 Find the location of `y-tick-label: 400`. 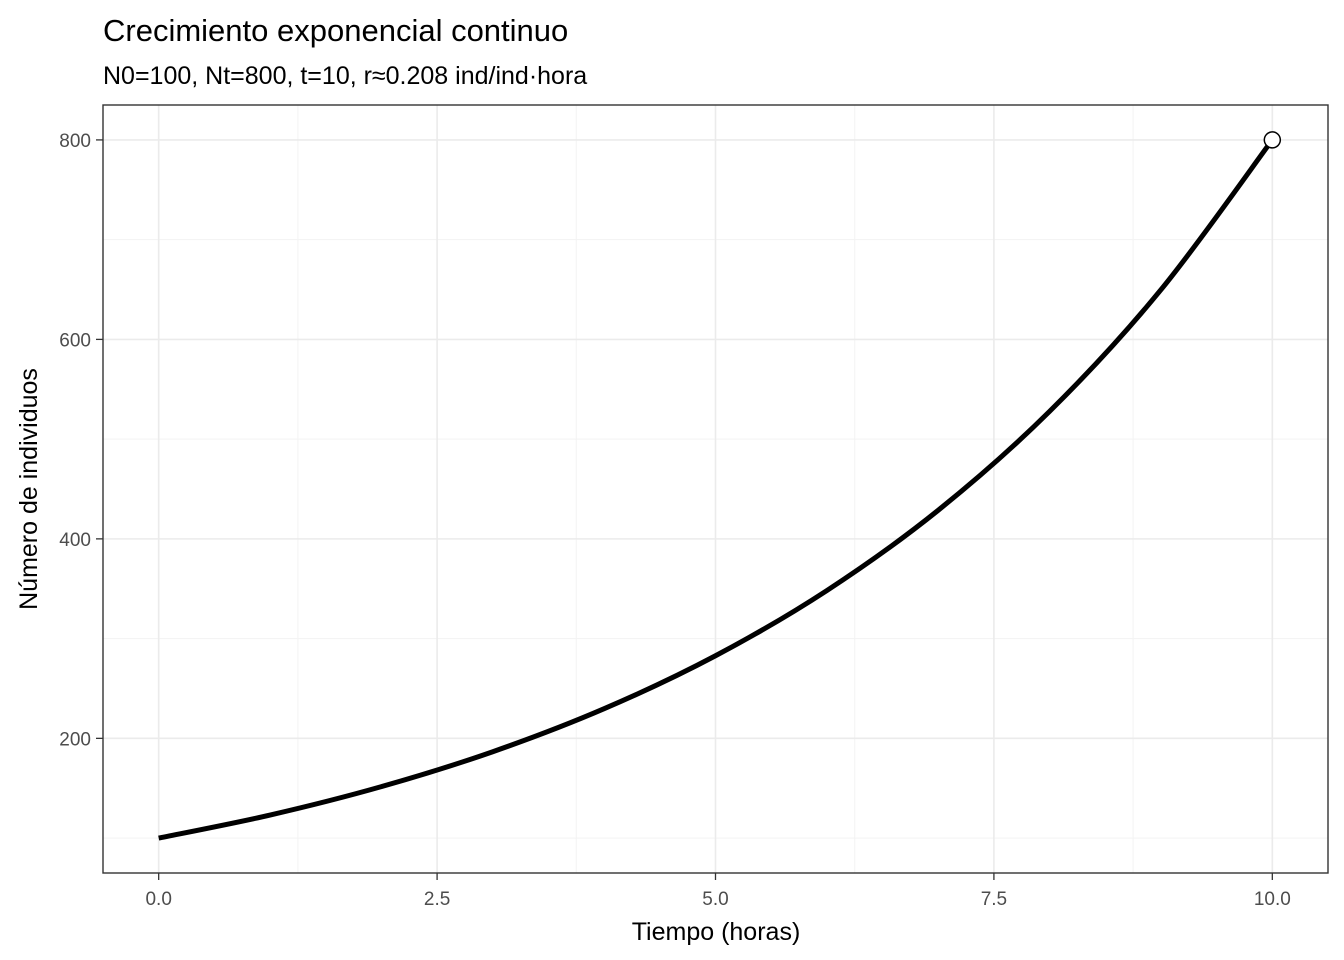

y-tick-label: 400 is located at coordinates (75, 540).